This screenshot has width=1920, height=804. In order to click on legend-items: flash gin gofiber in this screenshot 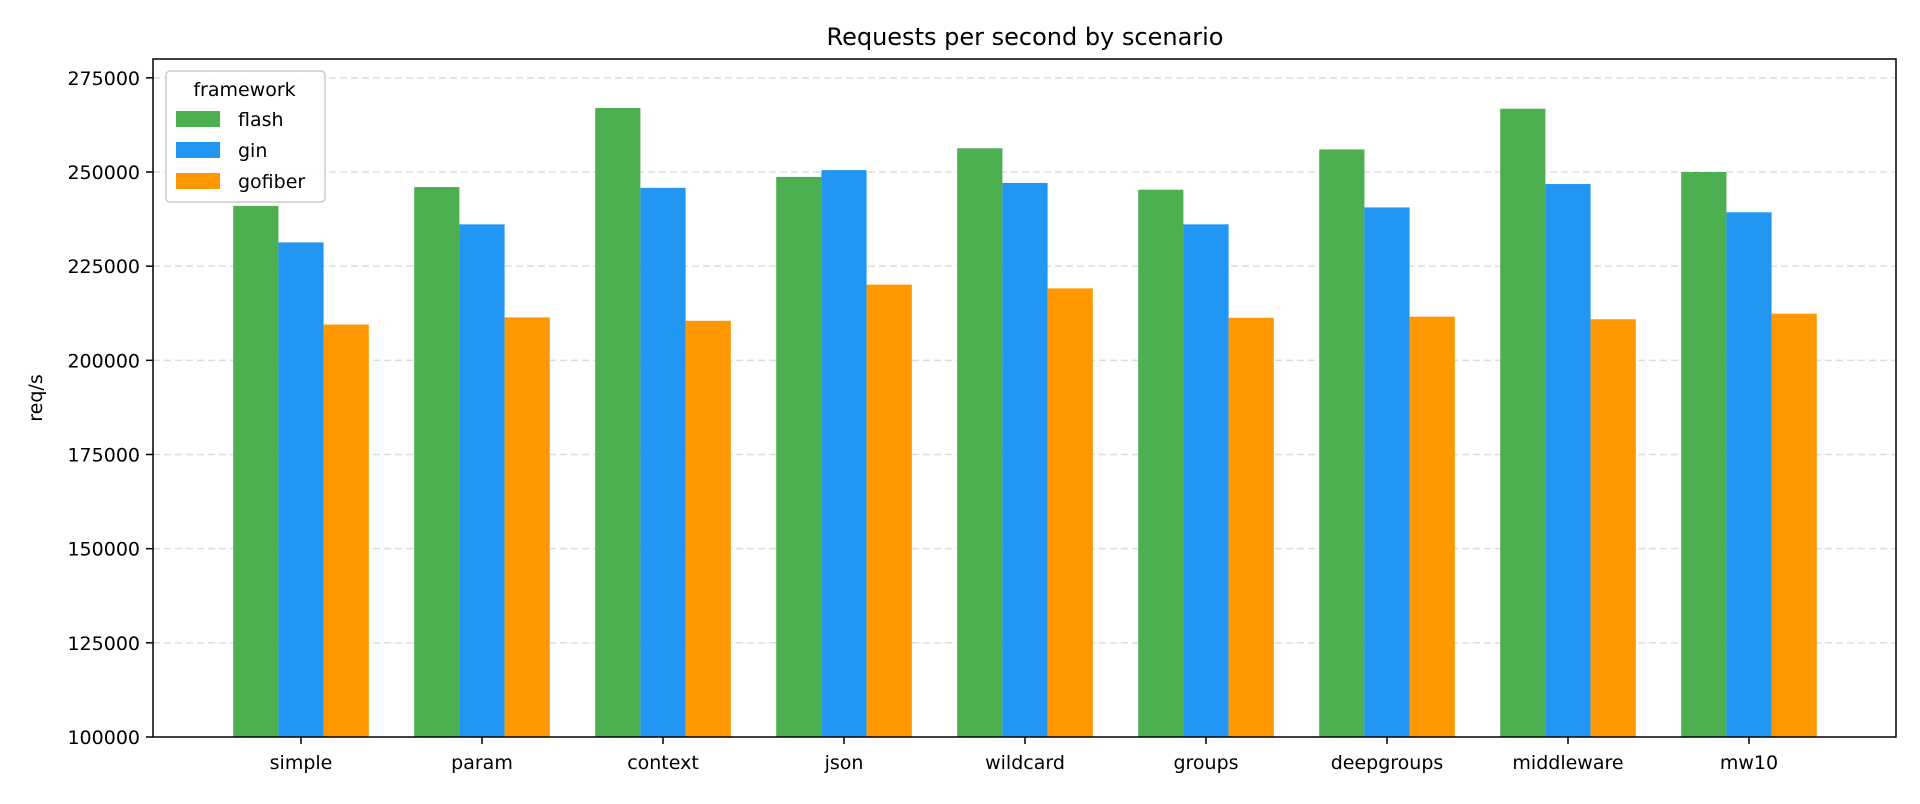, I will do `click(240, 151)`.